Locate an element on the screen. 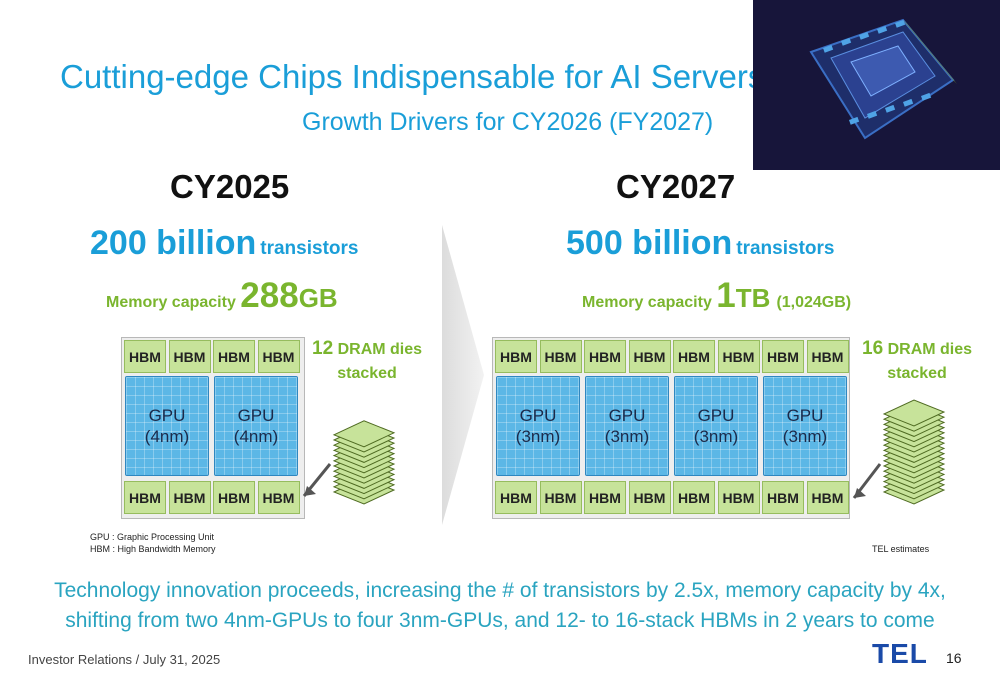 The height and width of the screenshot is (685, 1000). right-memory: Memory capacity 1TB (1,024GB) is located at coordinates (716, 296).